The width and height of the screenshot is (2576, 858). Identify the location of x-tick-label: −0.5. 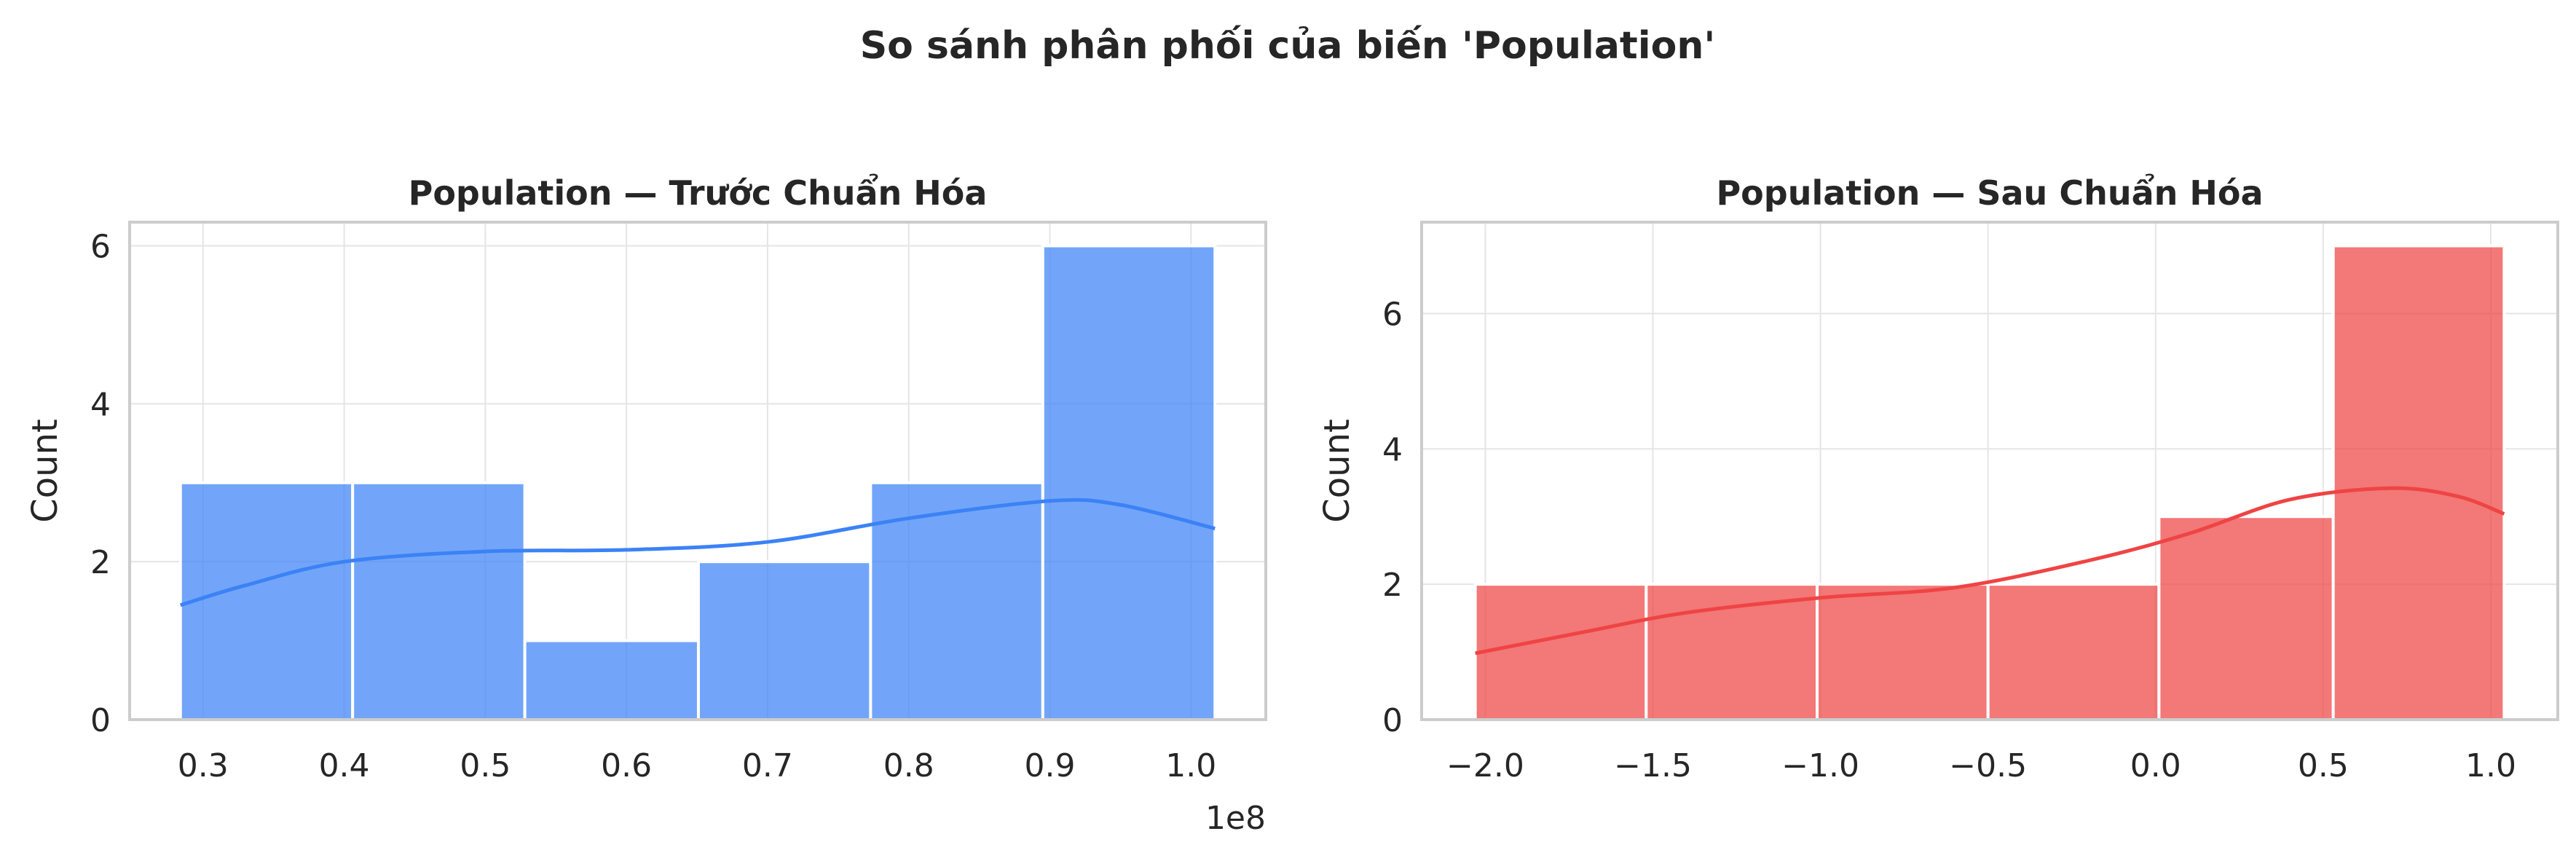
(1988, 765).